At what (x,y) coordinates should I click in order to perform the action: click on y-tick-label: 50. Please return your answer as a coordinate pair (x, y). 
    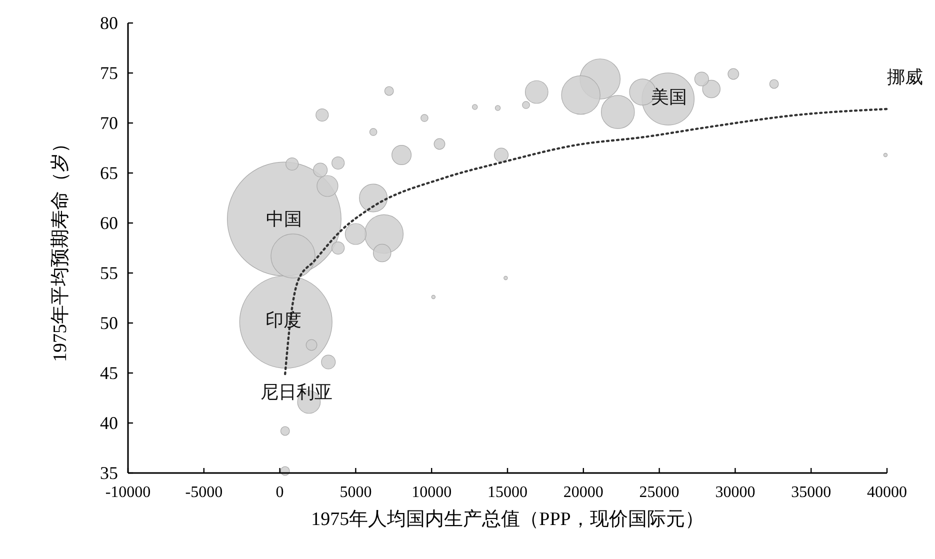
    Looking at the image, I should click on (109, 323).